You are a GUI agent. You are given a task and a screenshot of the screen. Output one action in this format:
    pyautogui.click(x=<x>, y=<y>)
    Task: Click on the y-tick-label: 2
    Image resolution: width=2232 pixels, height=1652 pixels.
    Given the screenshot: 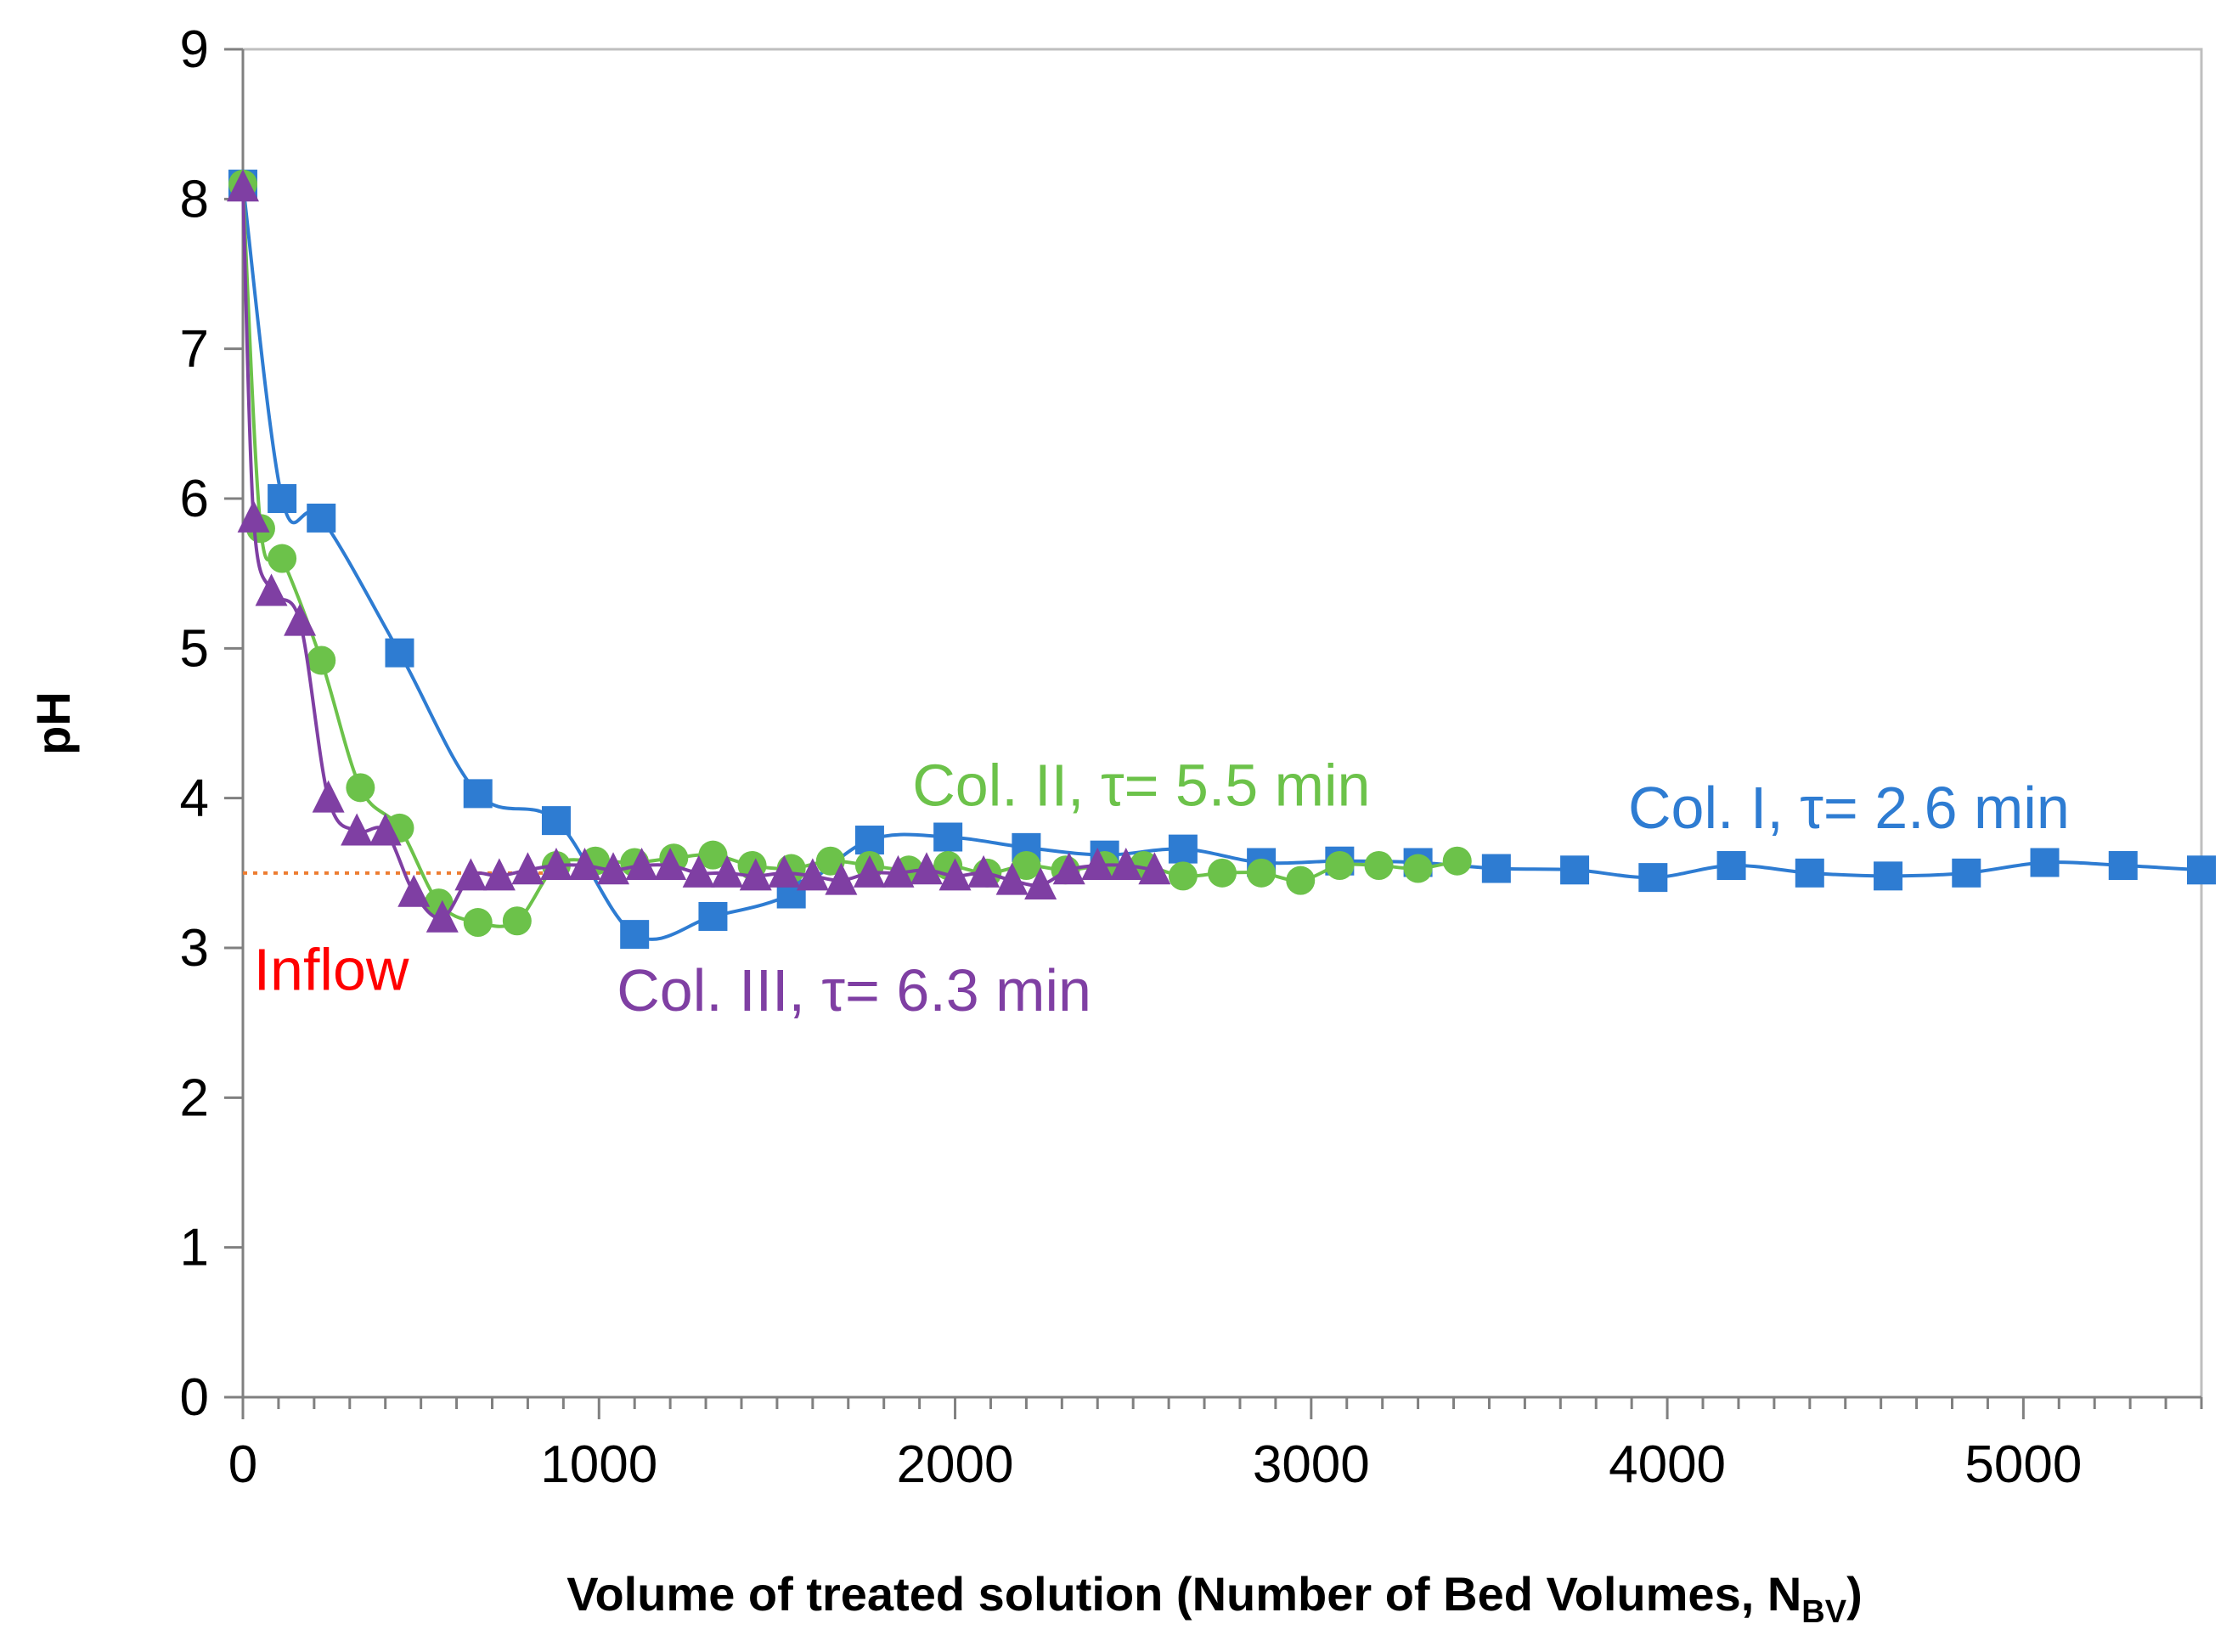 What is the action you would take?
    pyautogui.click(x=194, y=1097)
    